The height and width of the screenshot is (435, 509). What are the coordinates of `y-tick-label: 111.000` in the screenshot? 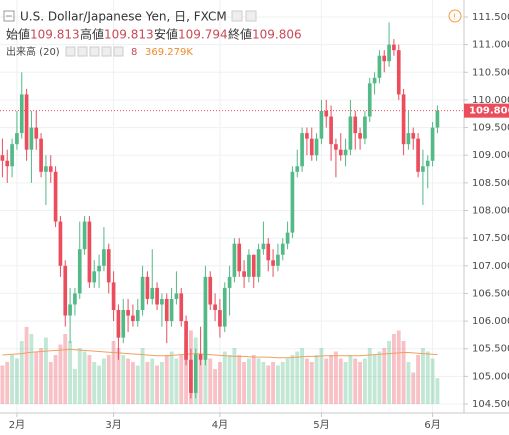 It's located at (490, 45).